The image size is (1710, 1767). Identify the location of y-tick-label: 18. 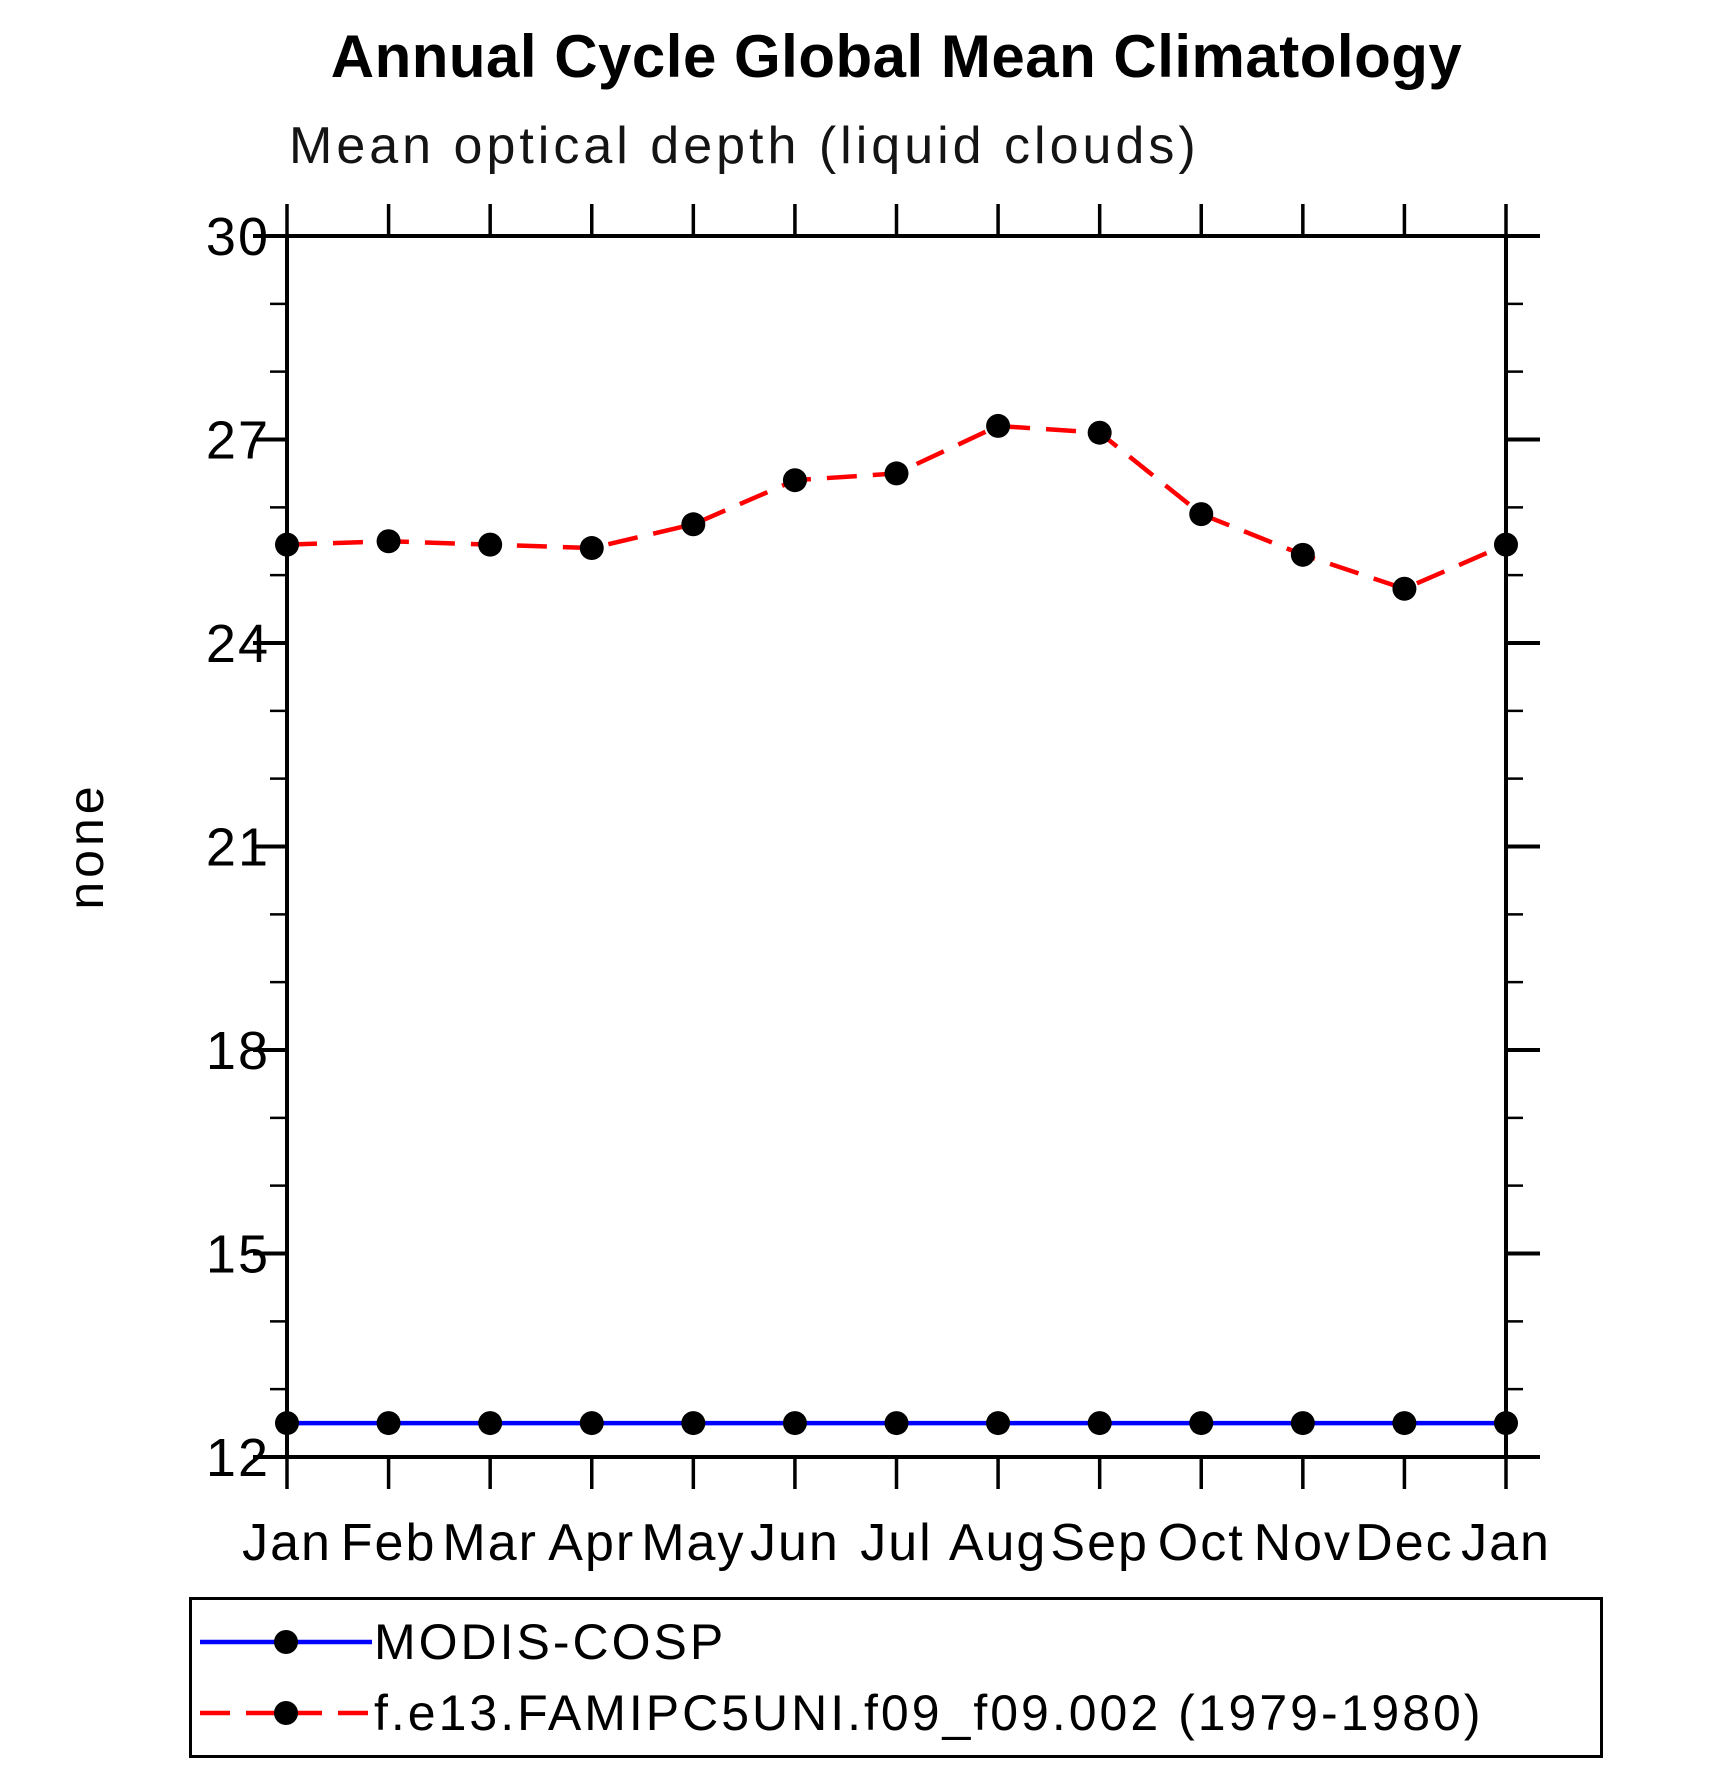
(238, 1051).